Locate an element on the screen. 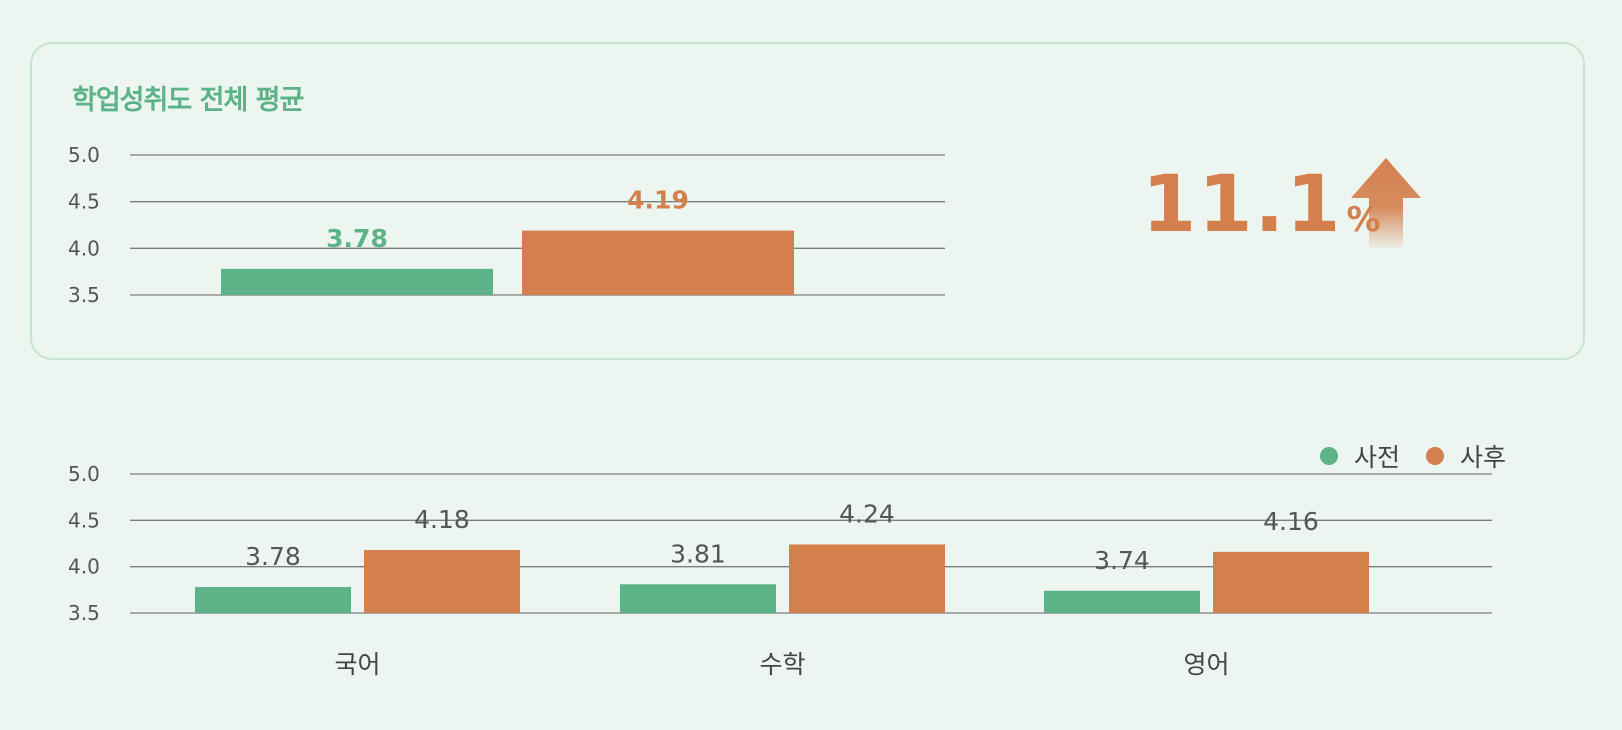 The image size is (1622, 730). category-label: 수학 is located at coordinates (782, 664).